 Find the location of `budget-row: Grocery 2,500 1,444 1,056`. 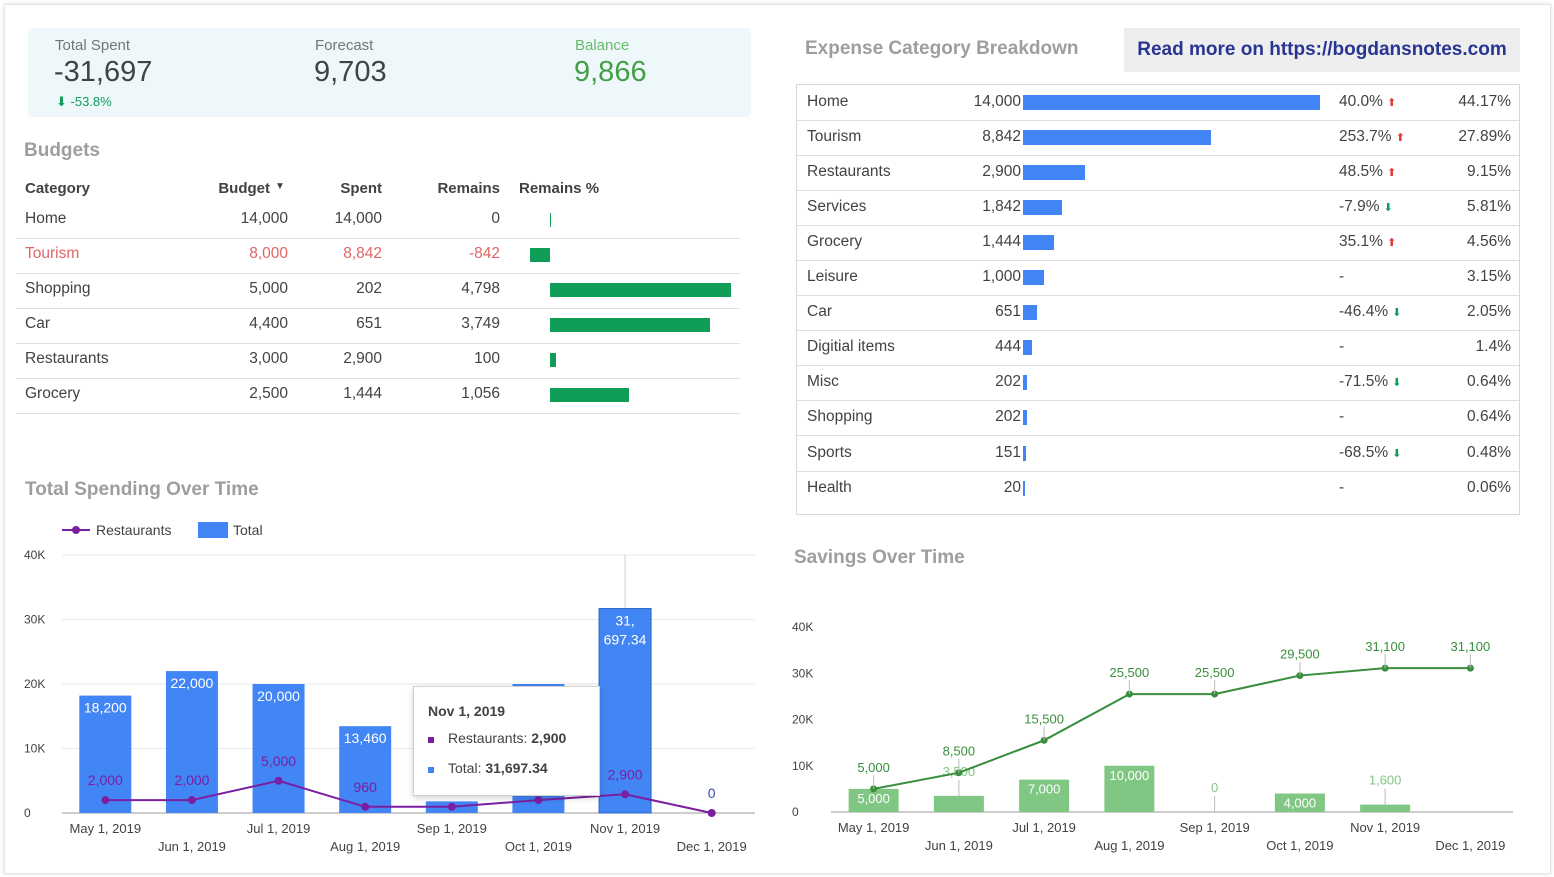

budget-row: Grocery 2,500 1,444 1,056 is located at coordinates (378, 398).